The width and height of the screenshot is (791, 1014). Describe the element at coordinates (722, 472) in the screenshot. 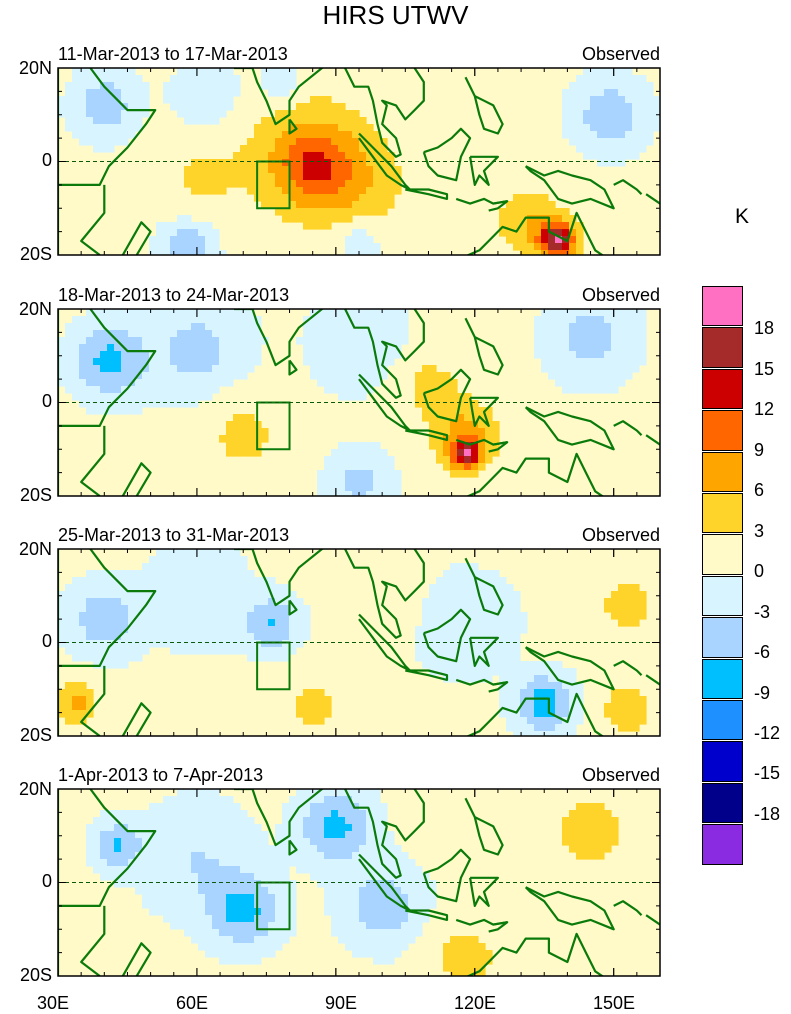

I see `colorbar-swatch` at that location.